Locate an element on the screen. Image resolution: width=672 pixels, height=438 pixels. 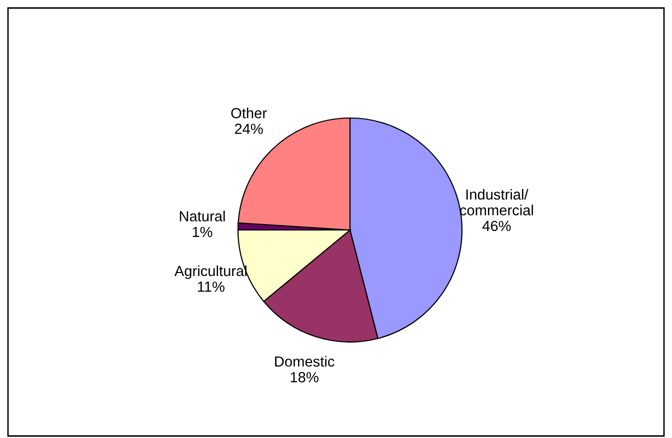
data-label: 18% is located at coordinates (304, 377).